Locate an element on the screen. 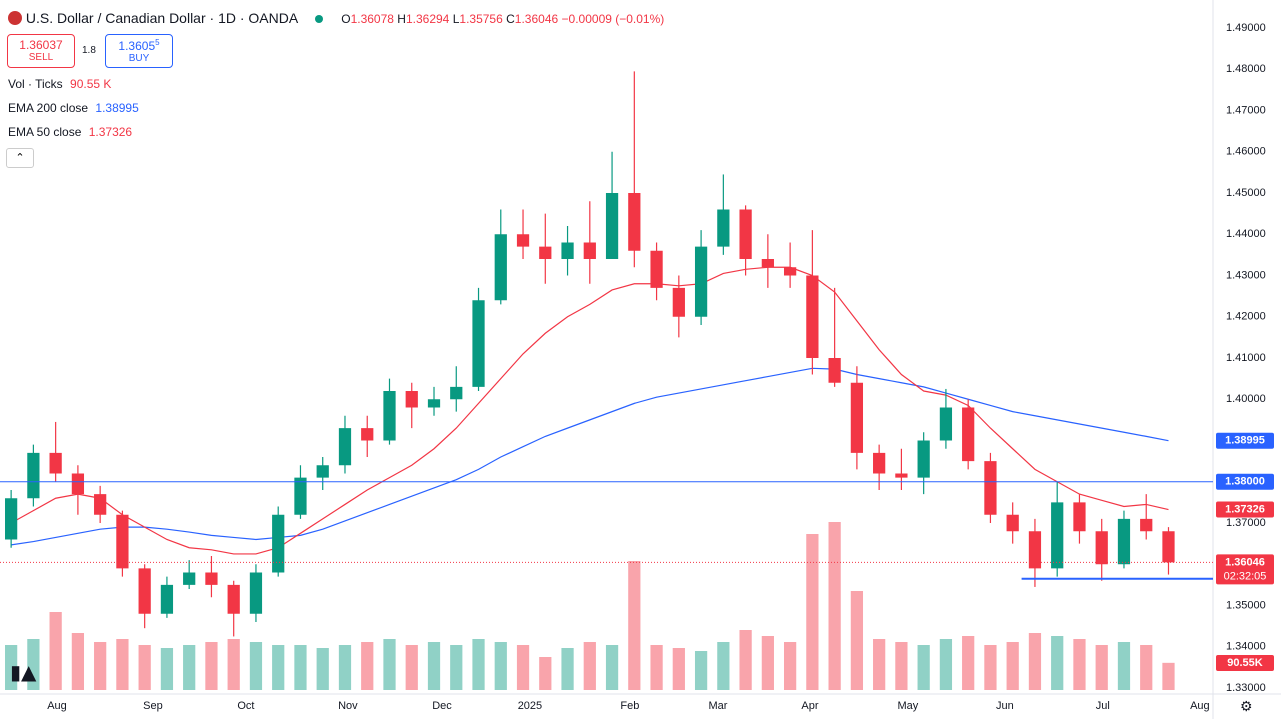  legend-ema200: EMA 200 close 1.38995 is located at coordinates (73, 108).